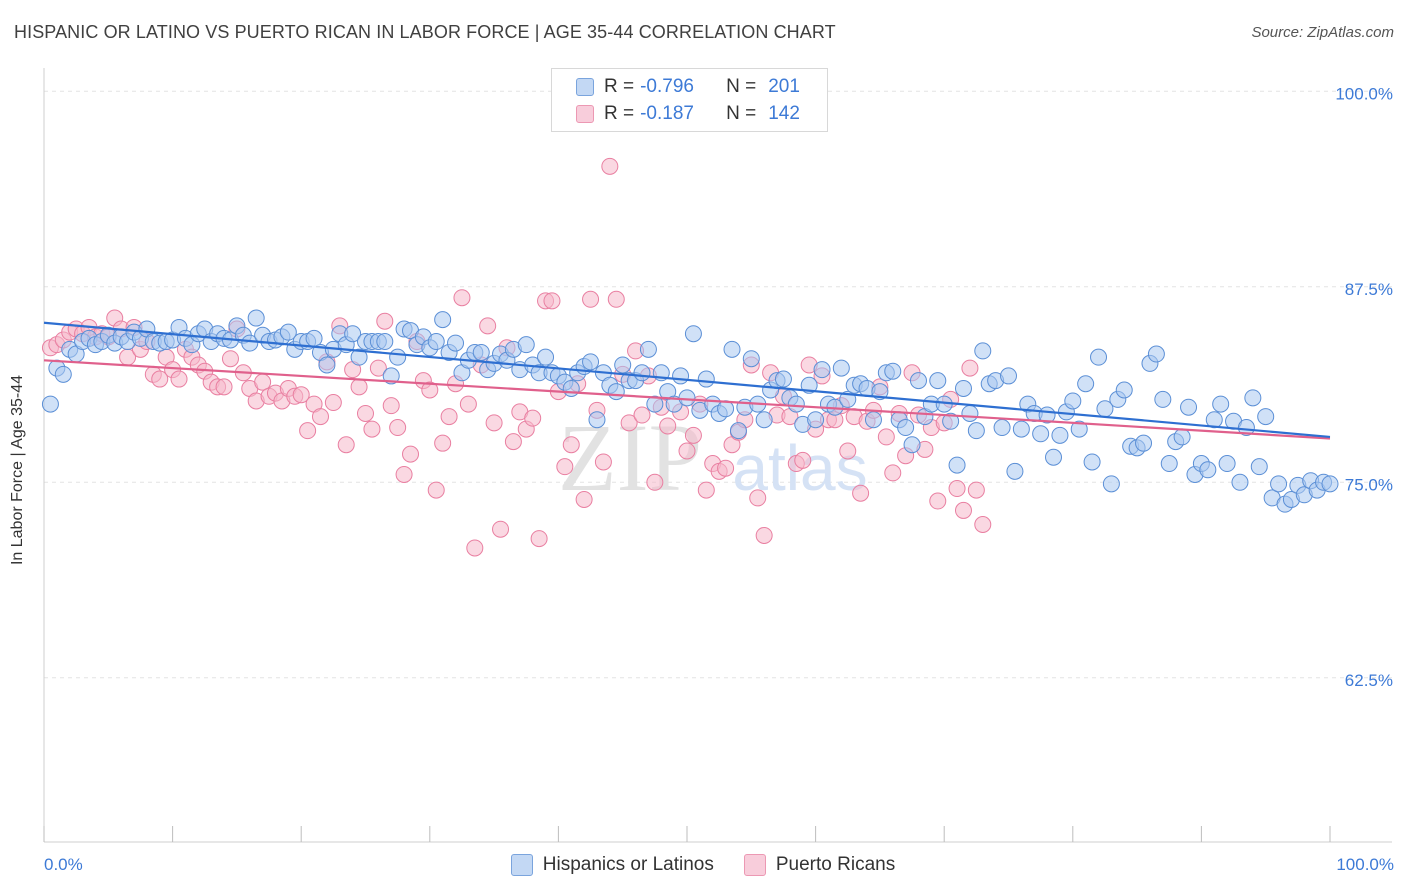 Image resolution: width=1406 pixels, height=892 pixels. I want to click on source-label: Source: ZipAtlas.com, so click(1322, 32).